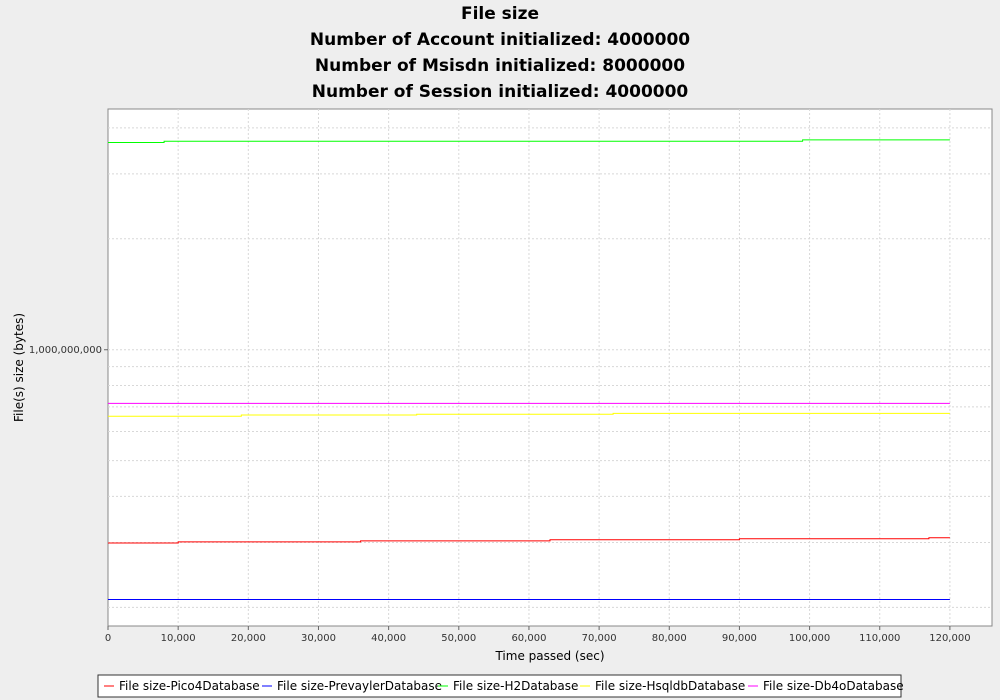 Image resolution: width=1000 pixels, height=700 pixels. Describe the element at coordinates (189, 686) in the screenshot. I see `legend-entry: File size-Pico4Database` at that location.